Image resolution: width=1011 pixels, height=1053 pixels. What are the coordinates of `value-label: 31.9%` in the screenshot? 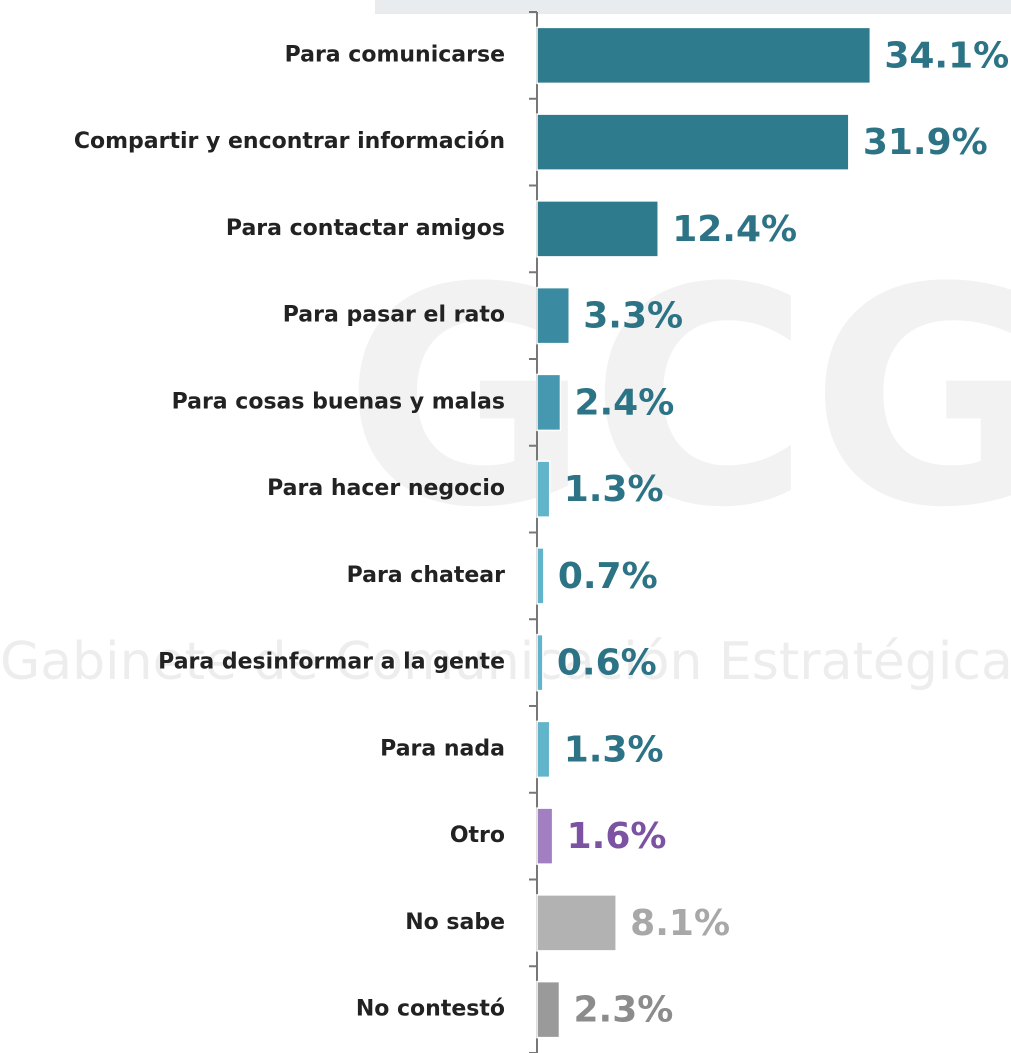 It's located at (925, 142).